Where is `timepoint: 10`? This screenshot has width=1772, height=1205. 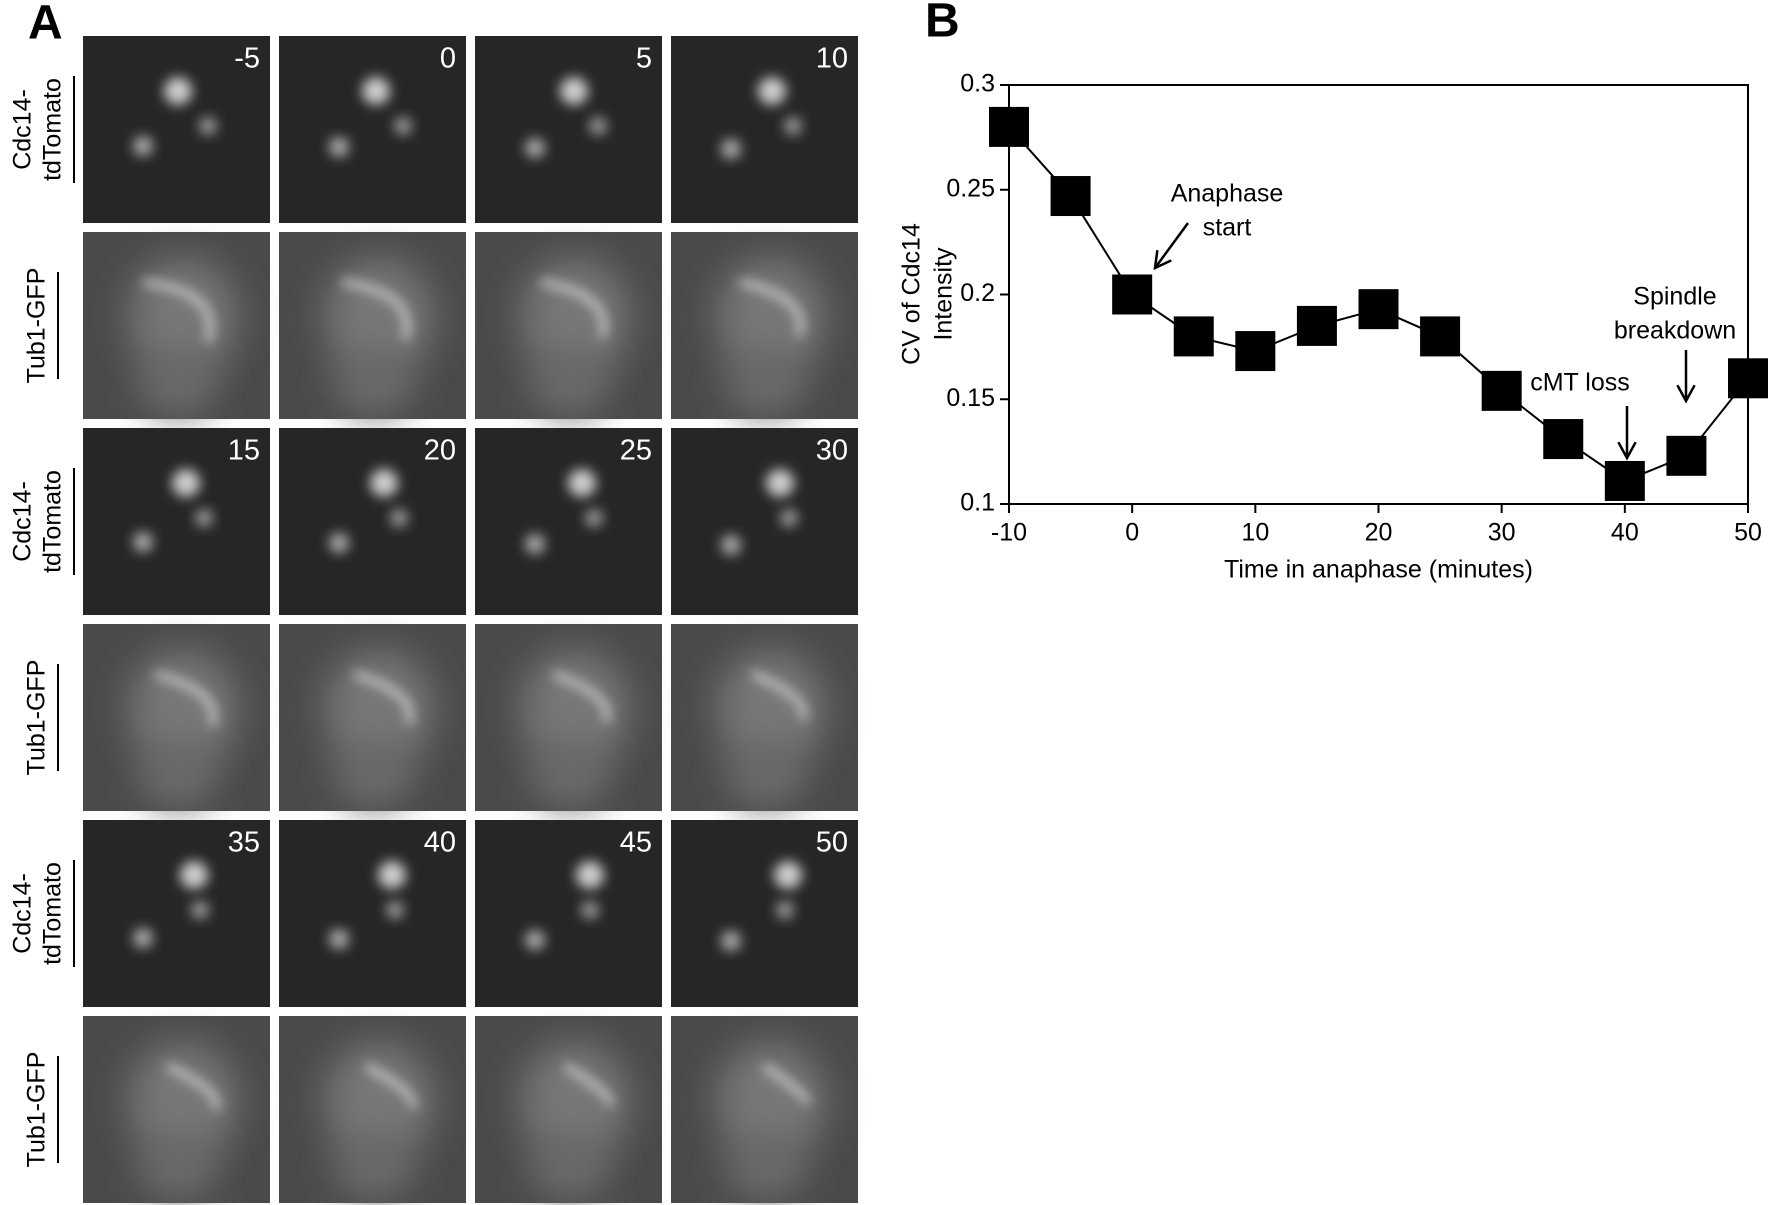
timepoint: 10 is located at coordinates (832, 59).